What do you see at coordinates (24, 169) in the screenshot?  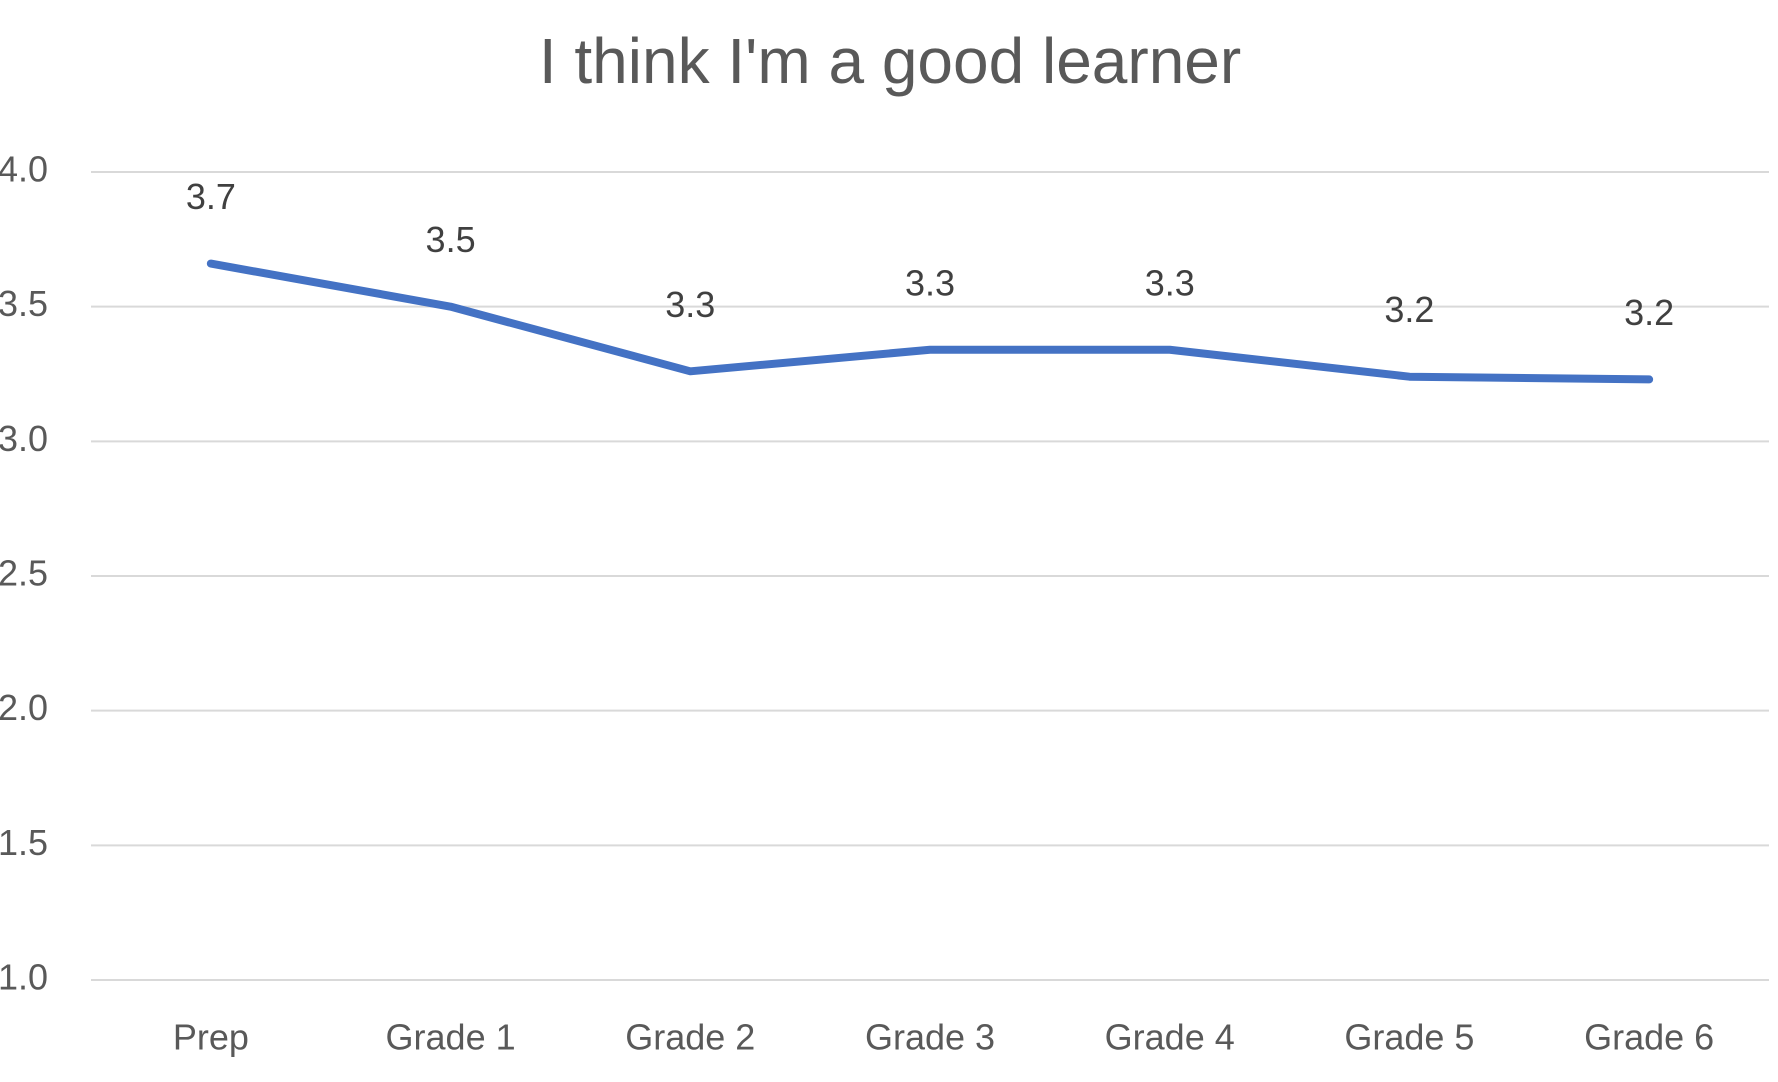 I see `y-tick-label: 4.0` at bounding box center [24, 169].